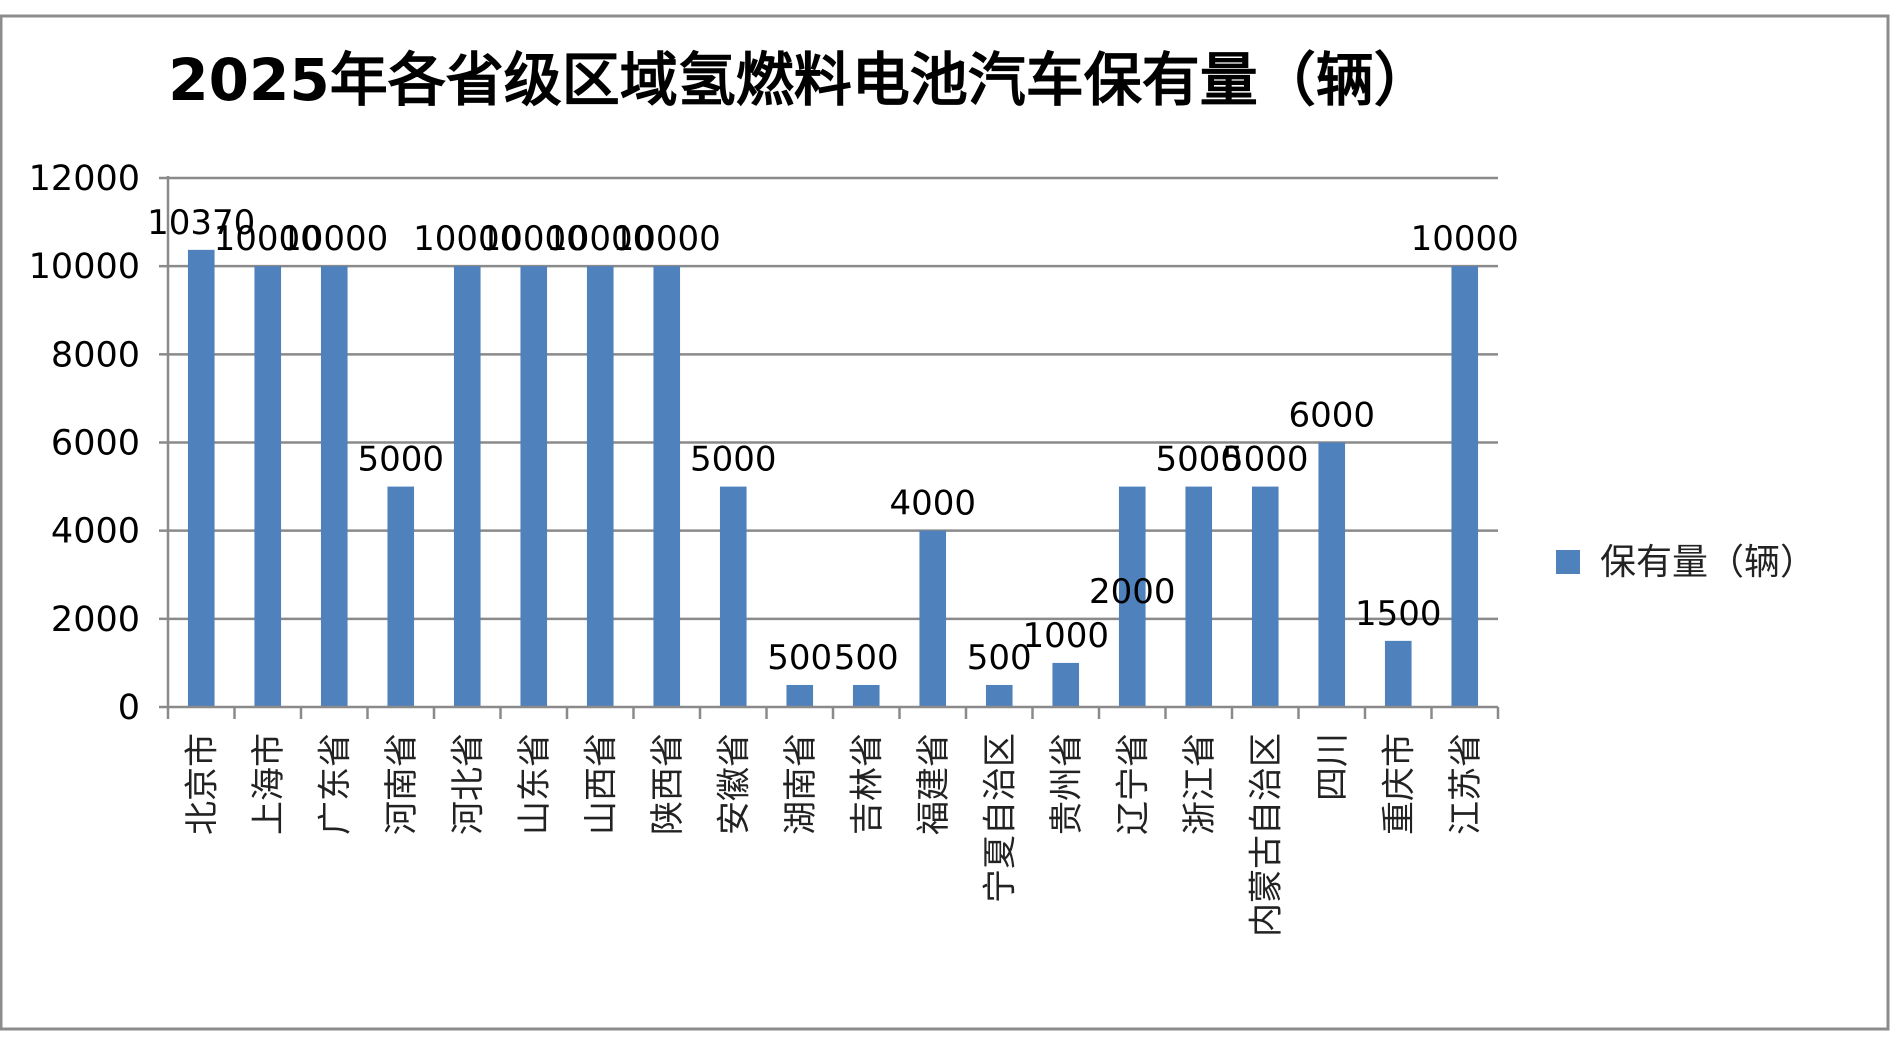 The height and width of the screenshot is (1038, 1890). Describe the element at coordinates (867, 784) in the screenshot. I see `x-tick-label: 吉林省` at that location.